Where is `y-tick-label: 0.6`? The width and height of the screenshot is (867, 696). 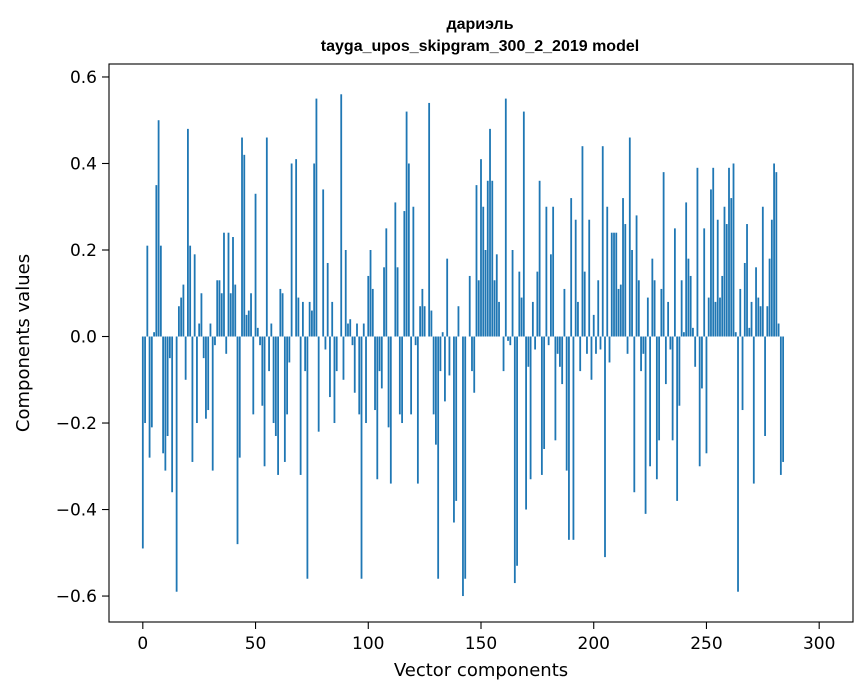 y-tick-label: 0.6 is located at coordinates (83, 78).